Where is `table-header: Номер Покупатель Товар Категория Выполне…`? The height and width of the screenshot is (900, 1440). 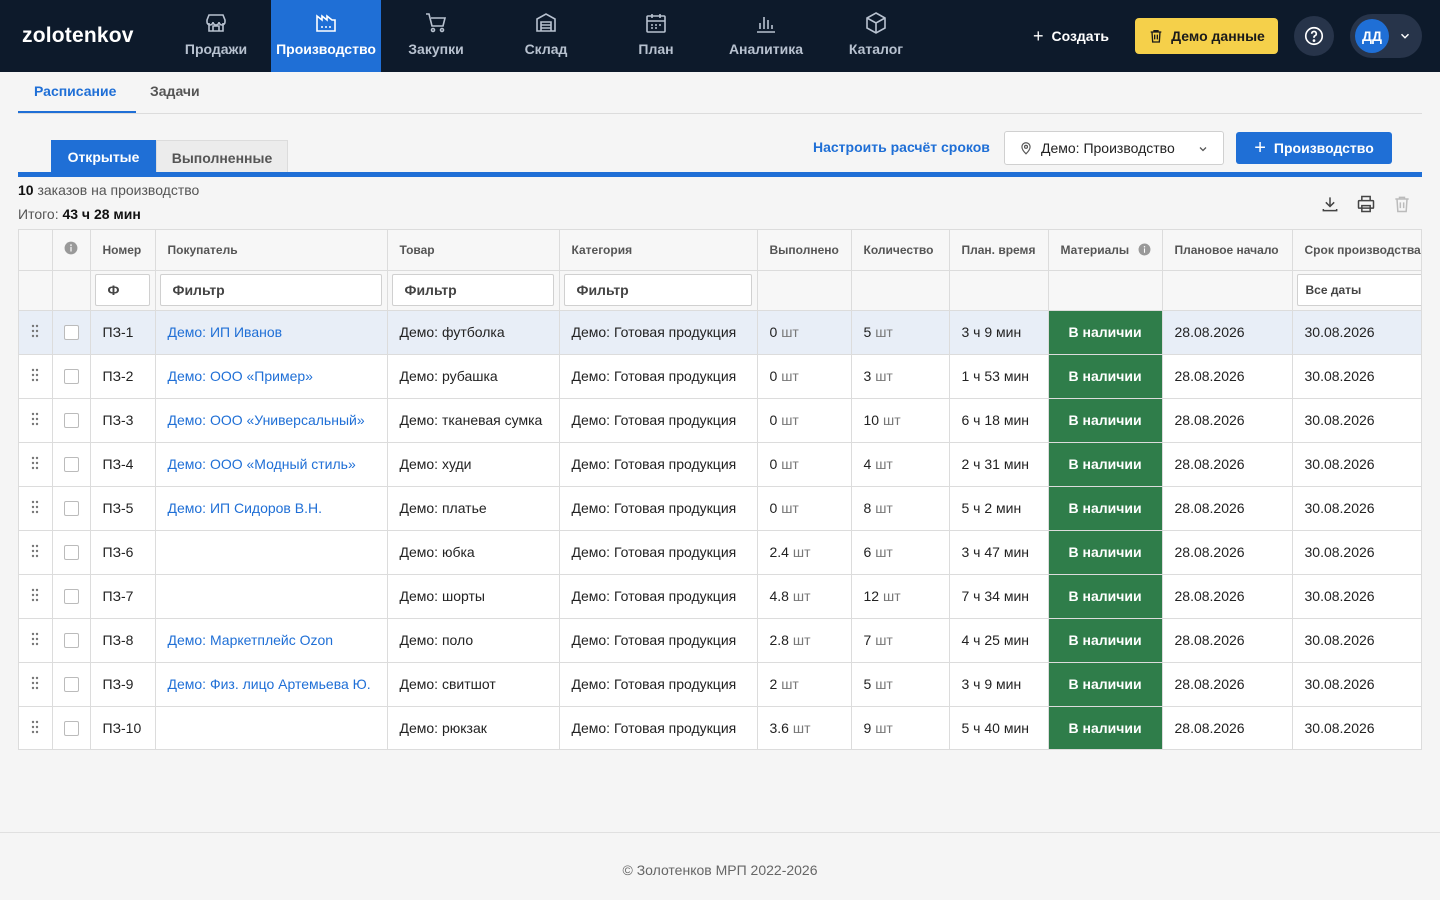 table-header: Номер Покупатель Товар Категория Выполне… is located at coordinates (720, 250).